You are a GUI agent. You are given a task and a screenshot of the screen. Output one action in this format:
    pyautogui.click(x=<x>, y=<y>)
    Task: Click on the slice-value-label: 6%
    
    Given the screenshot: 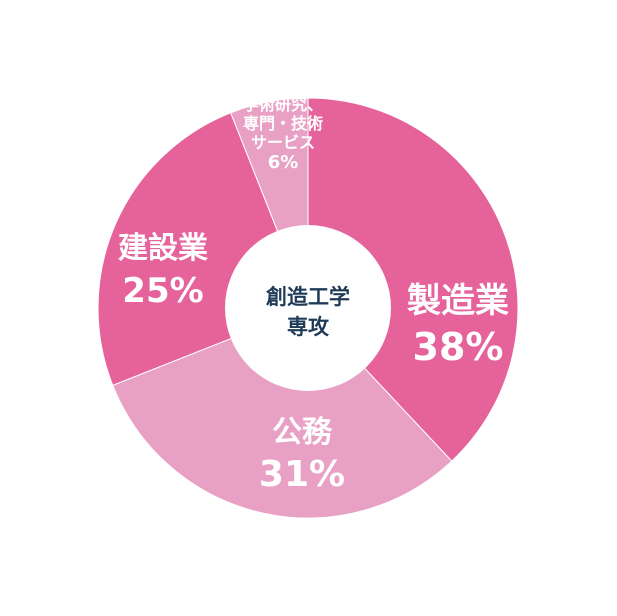 What is the action you would take?
    pyautogui.click(x=283, y=162)
    